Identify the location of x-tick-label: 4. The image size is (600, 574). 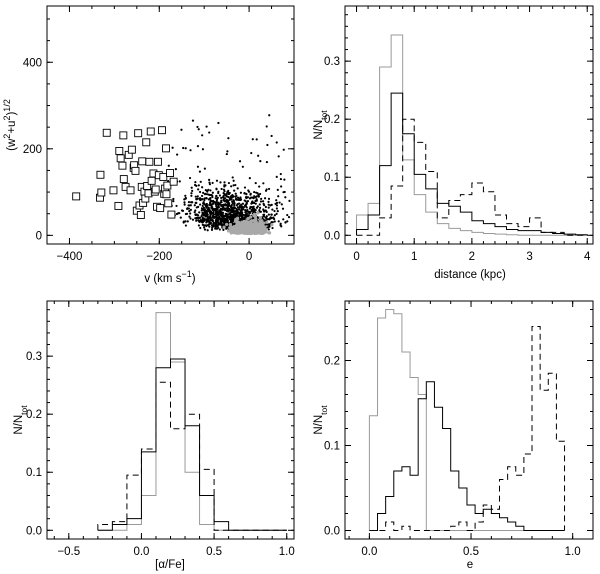
(587, 257).